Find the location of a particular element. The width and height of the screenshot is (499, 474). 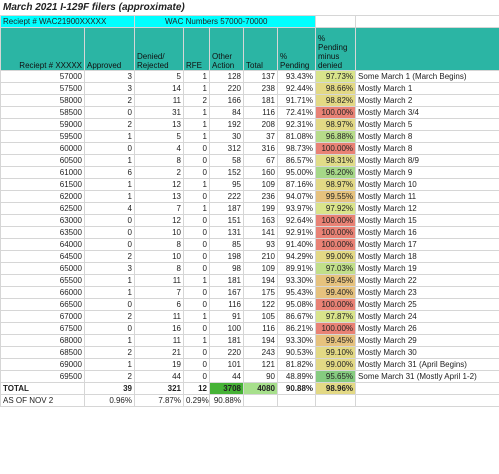

cell-total: 105 is located at coordinates (260, 316).